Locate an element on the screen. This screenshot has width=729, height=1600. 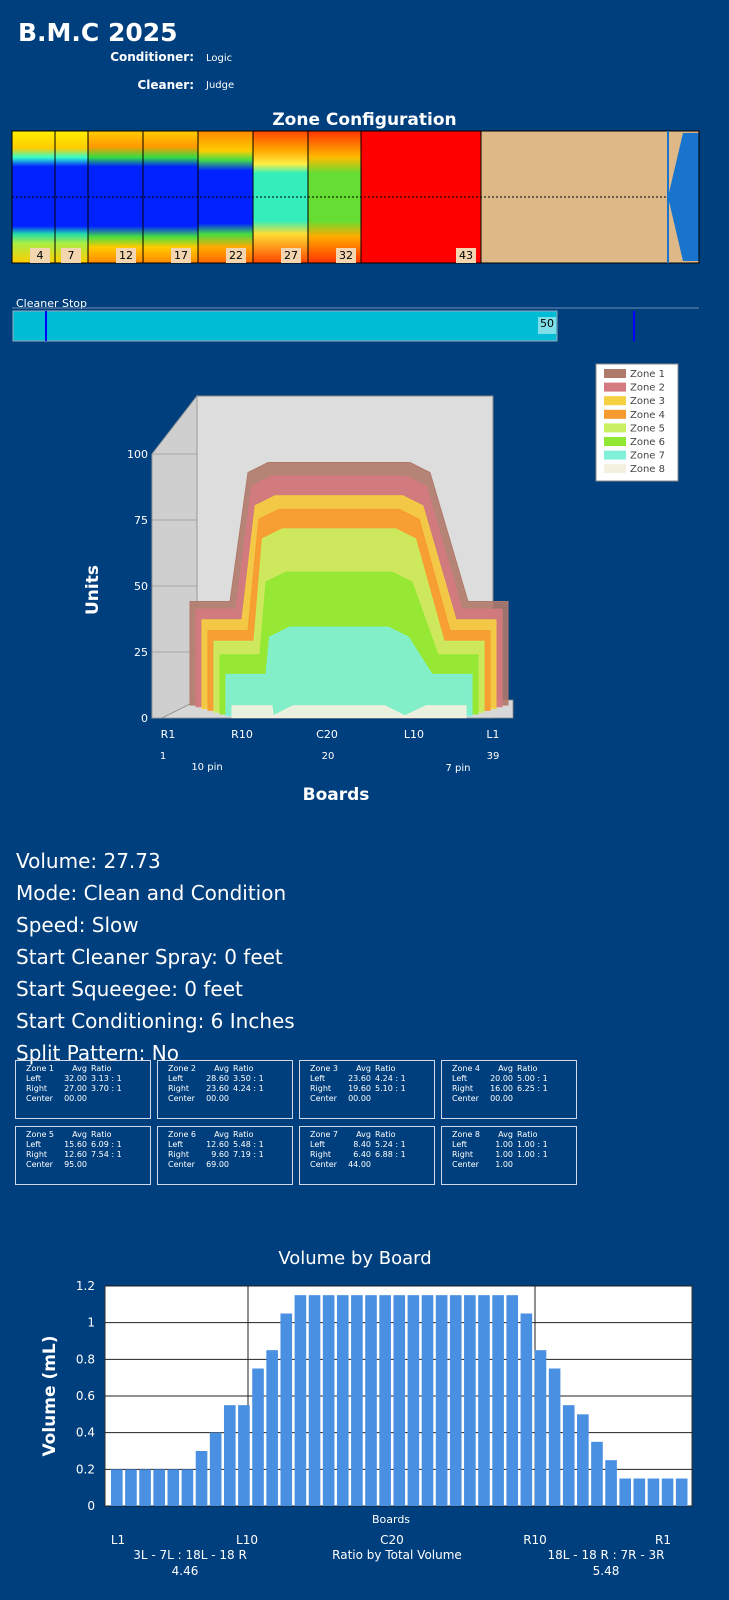
zone-table-cell: 4.24 : 1 is located at coordinates (248, 1088).